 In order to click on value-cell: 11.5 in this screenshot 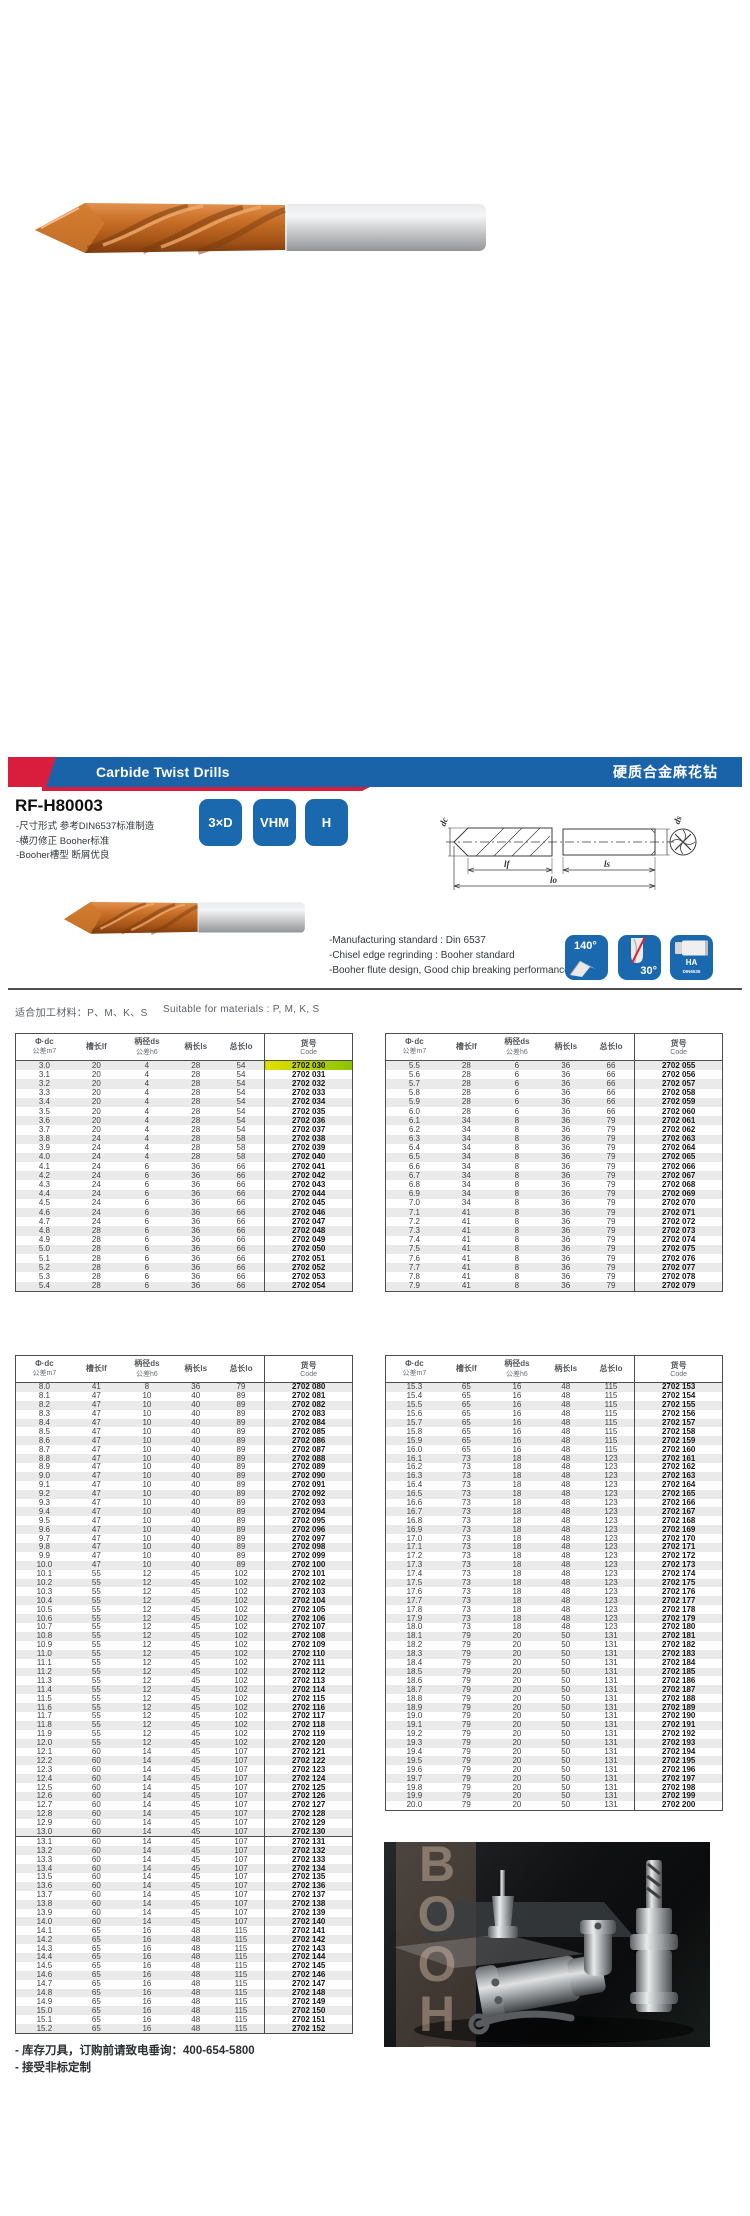, I will do `click(44, 1698)`.